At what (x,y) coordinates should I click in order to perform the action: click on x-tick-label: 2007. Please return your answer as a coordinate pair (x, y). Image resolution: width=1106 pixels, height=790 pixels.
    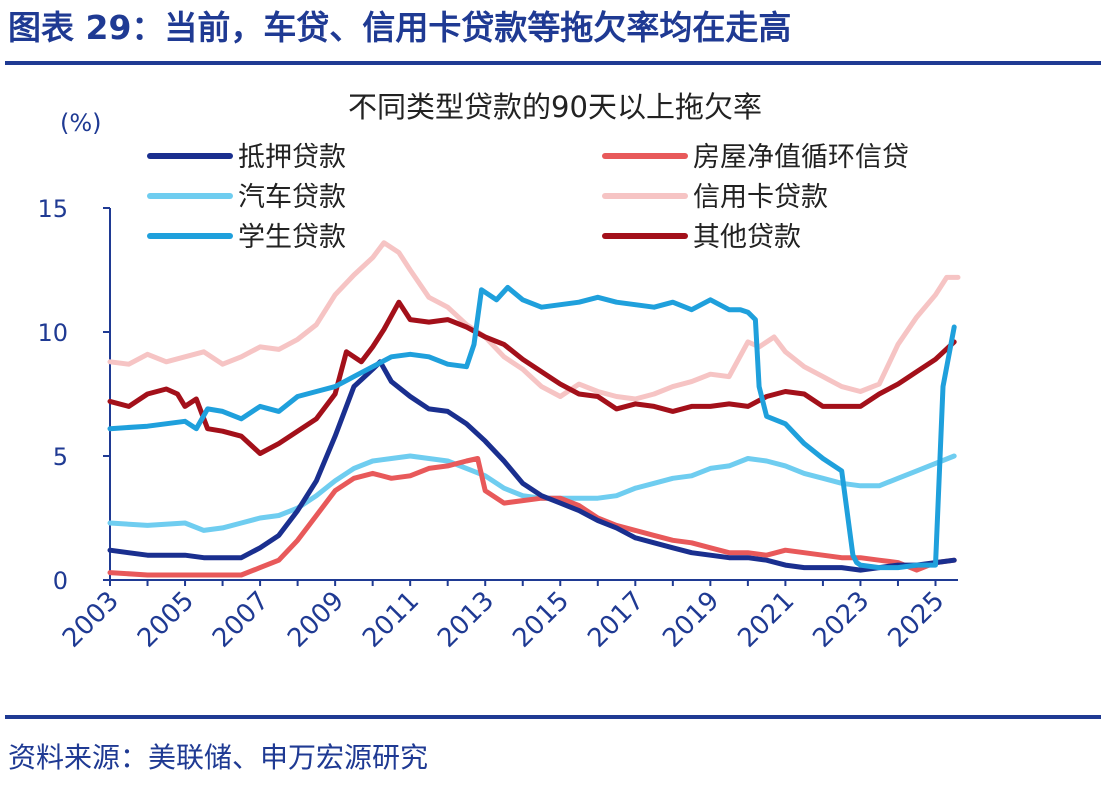
    Looking at the image, I should click on (241, 620).